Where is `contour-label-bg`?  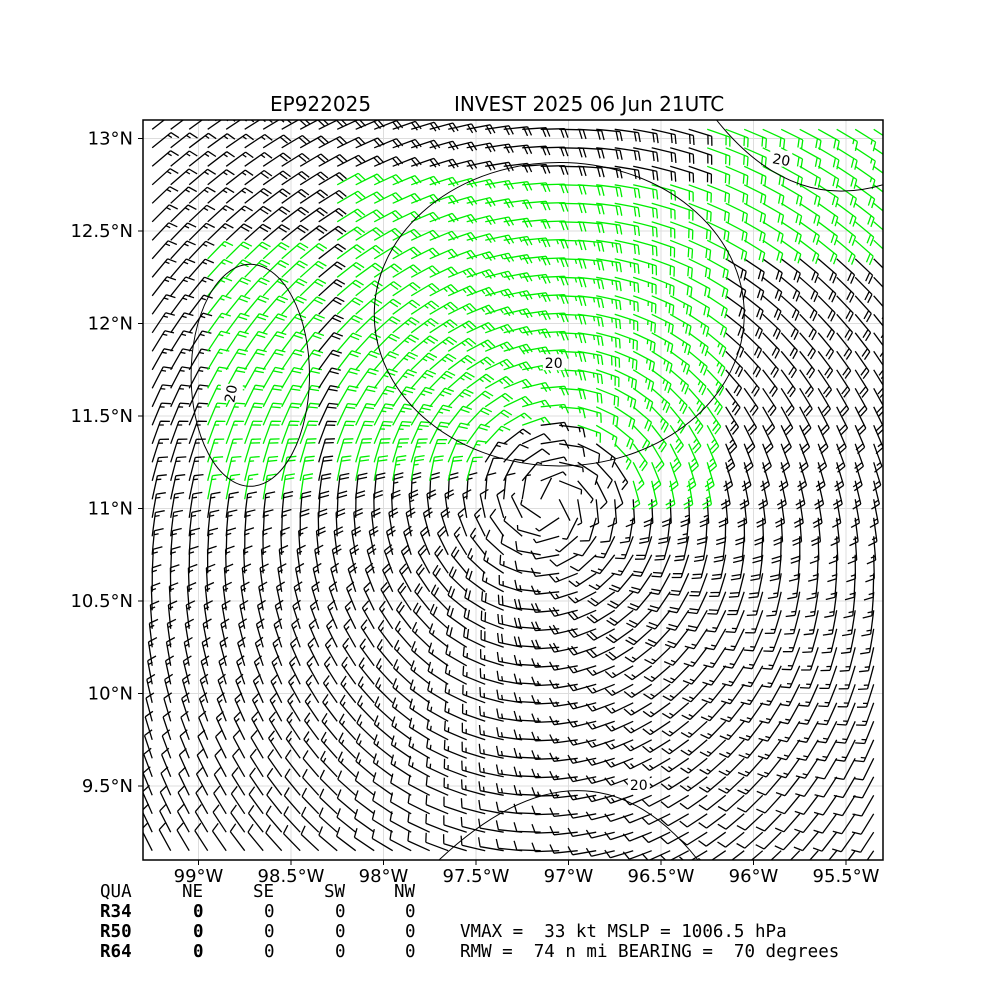
contour-label-bg is located at coordinates (553, 362).